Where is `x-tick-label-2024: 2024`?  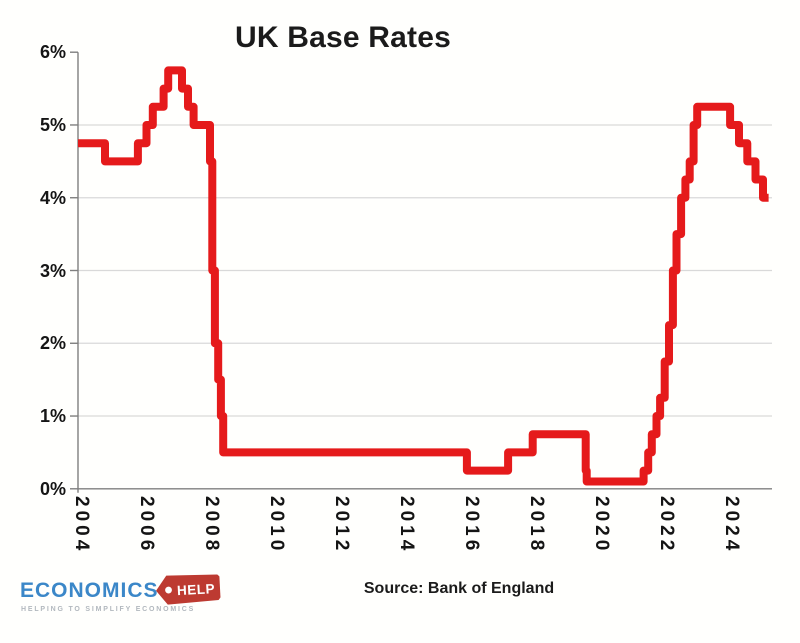
x-tick-label-2024: 2024 is located at coordinates (731, 525).